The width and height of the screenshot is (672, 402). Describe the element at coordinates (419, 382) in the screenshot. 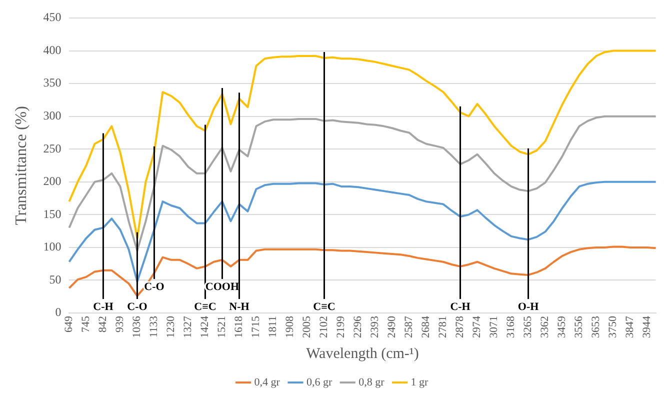

I see `legend-label: 1 gr` at that location.